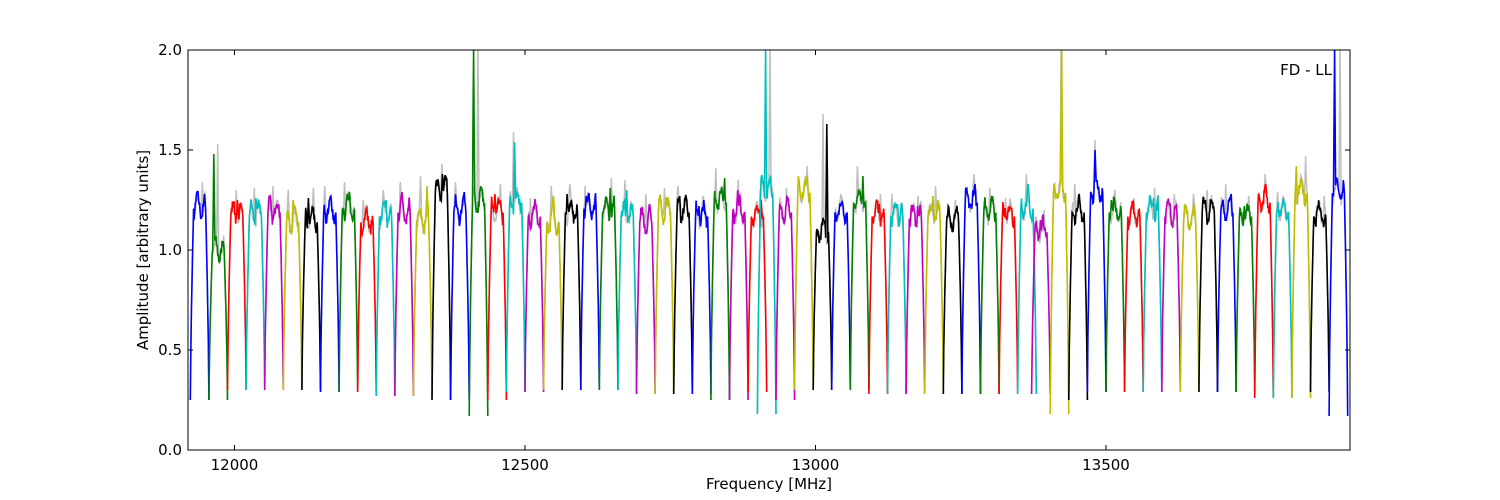  I want to click on y-tick-label: 2.0, so click(170, 50).